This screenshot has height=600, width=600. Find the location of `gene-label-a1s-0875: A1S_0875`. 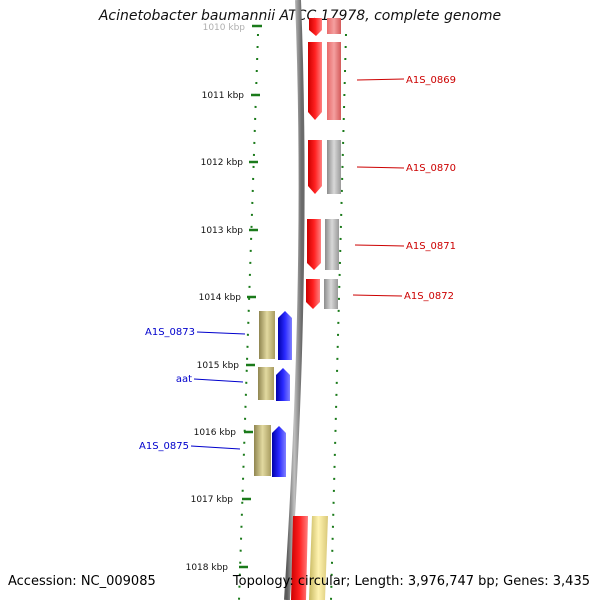

gene-label-a1s-0875: A1S_0875 is located at coordinates (164, 446).